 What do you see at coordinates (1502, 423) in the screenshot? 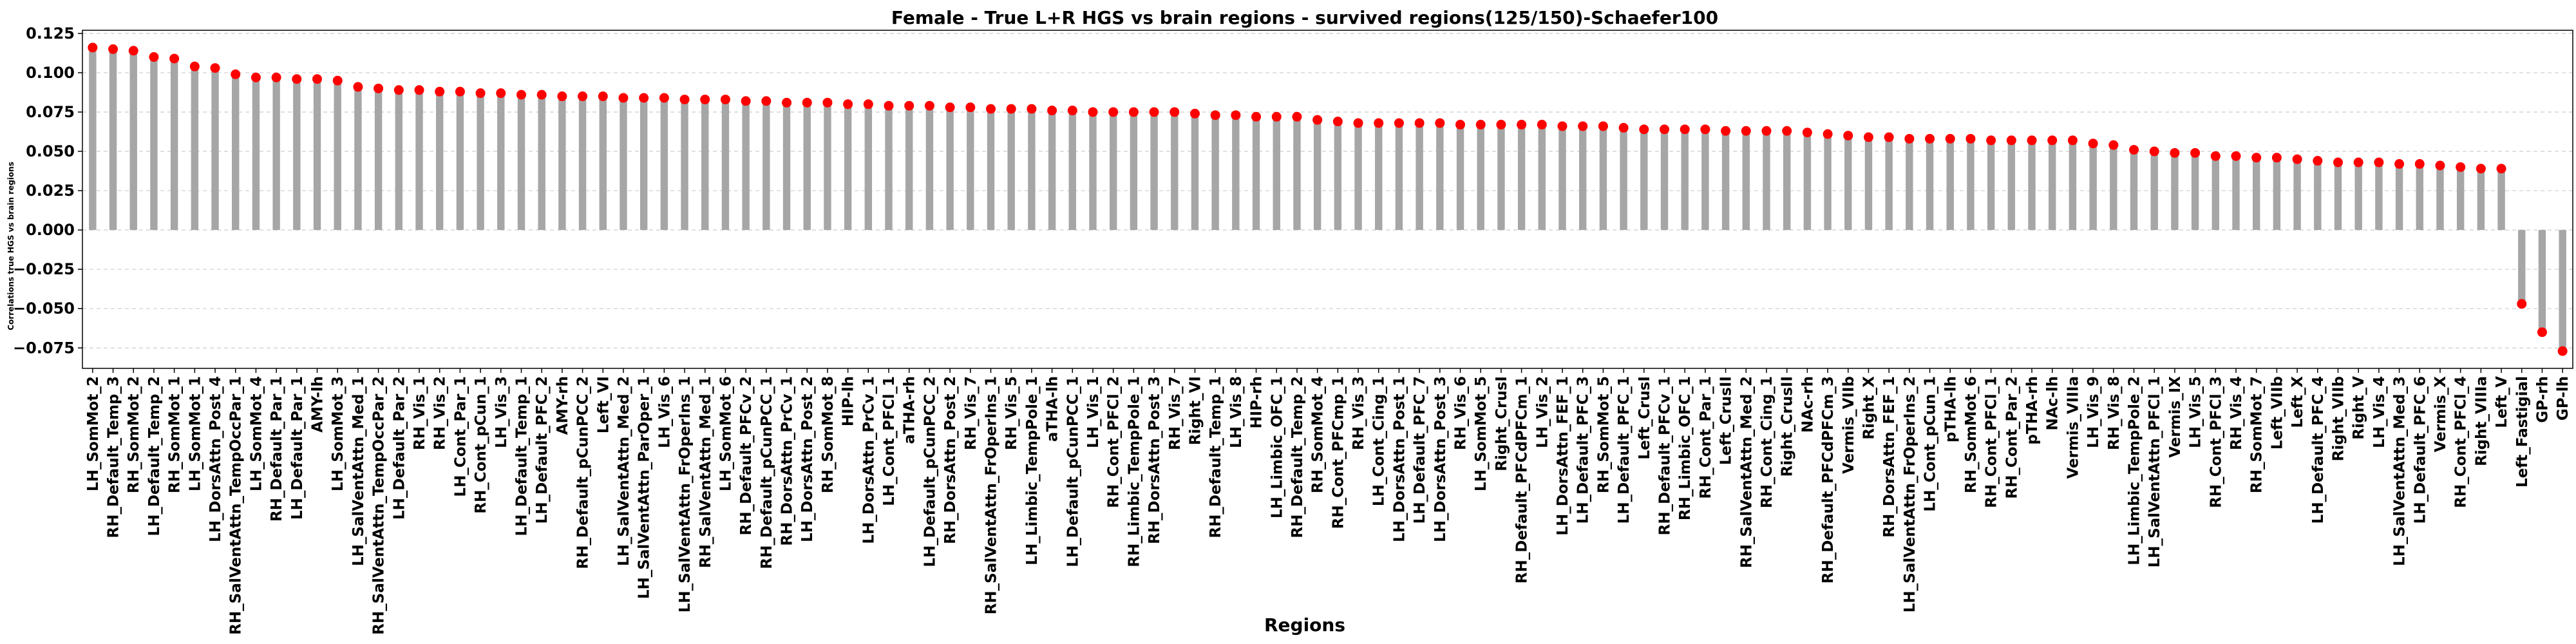
I see `x-tick-label: Right_CrusI` at bounding box center [1502, 423].